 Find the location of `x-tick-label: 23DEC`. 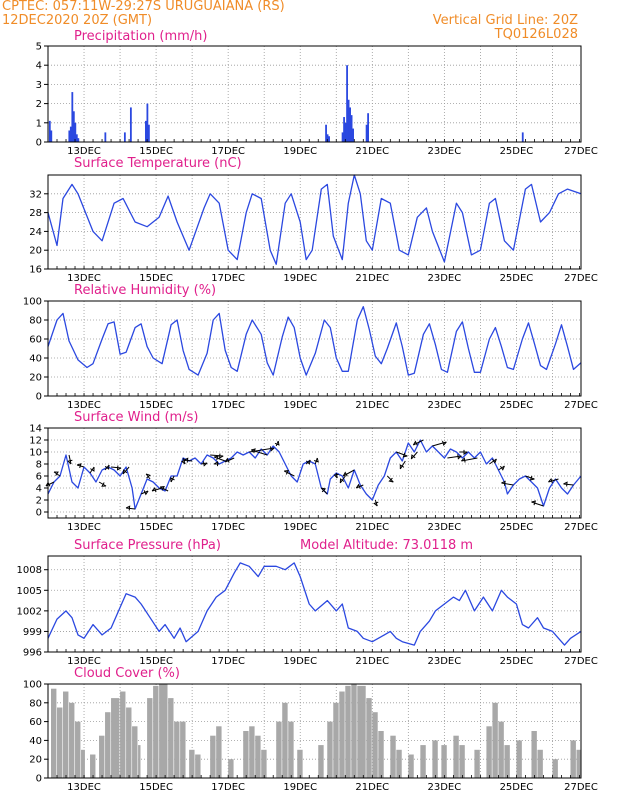

x-tick-label: 23DEC is located at coordinates (445, 405).